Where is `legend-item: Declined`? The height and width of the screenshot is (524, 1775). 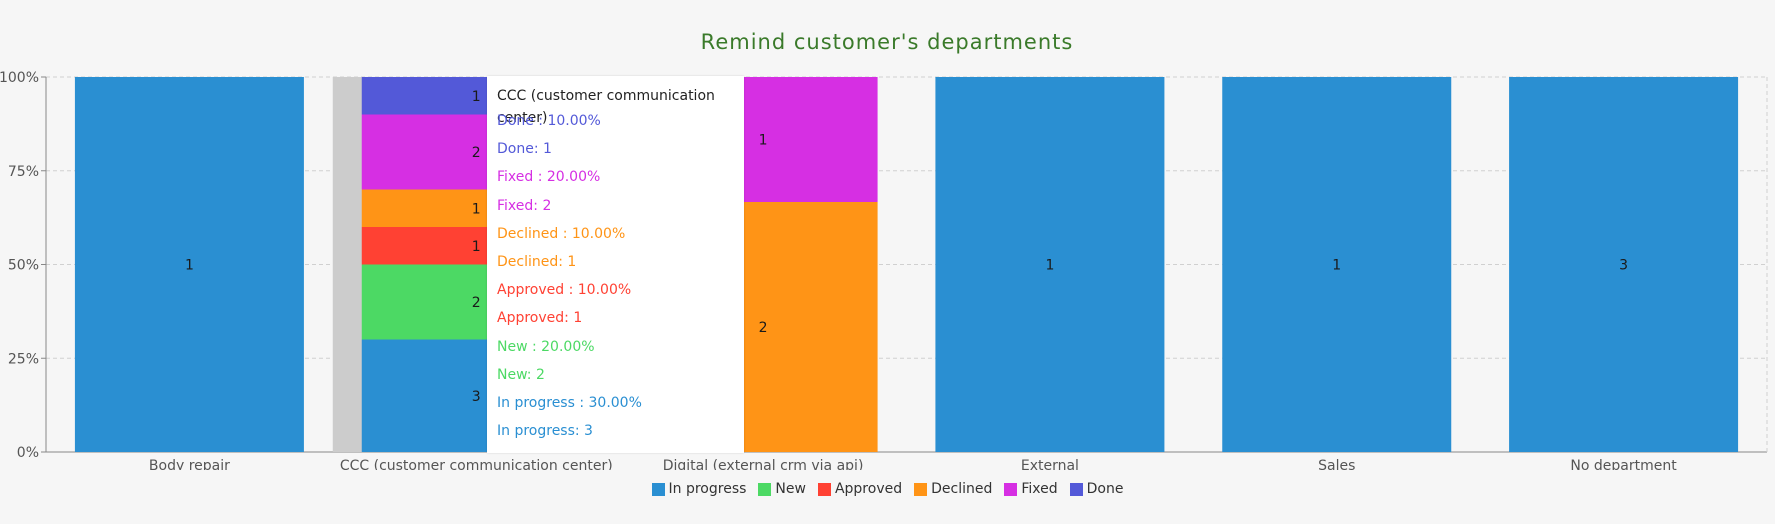 legend-item: Declined is located at coordinates (953, 489).